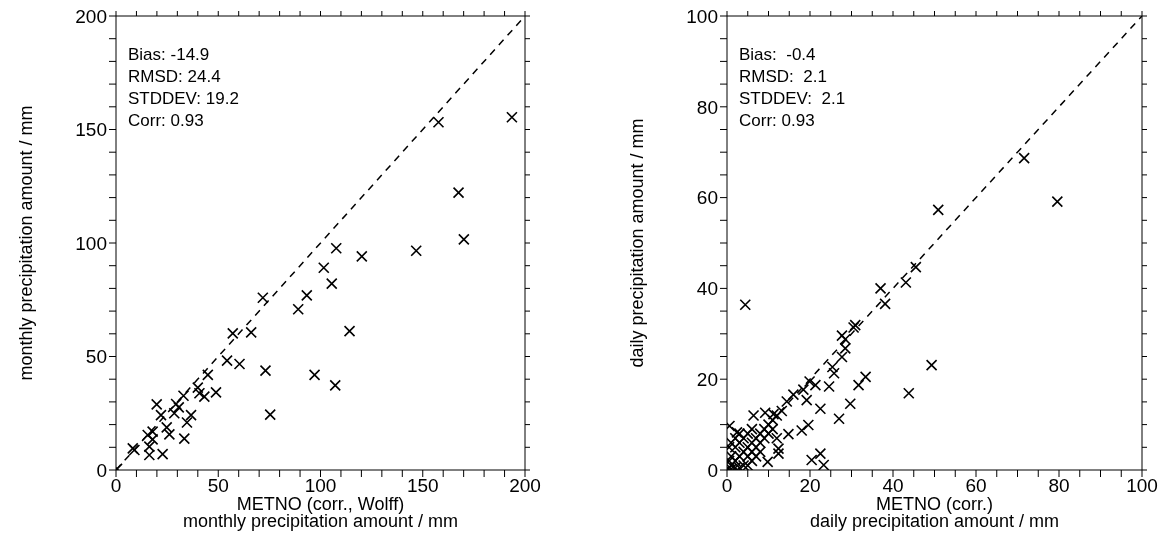  I want to click on annotation: Bias: -14.9, so click(169, 55).